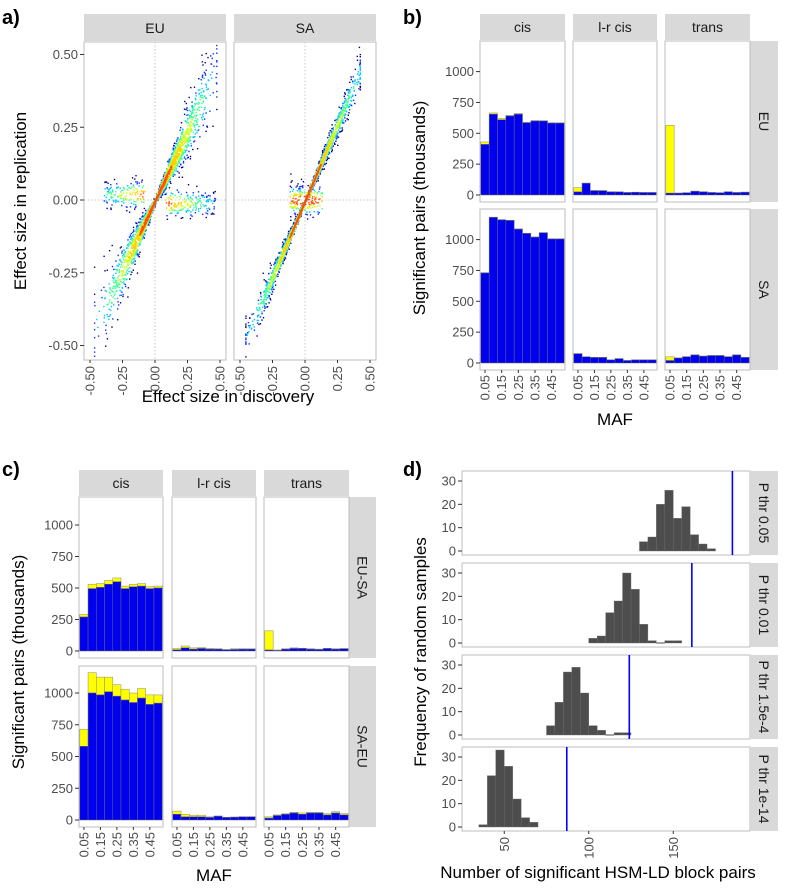 The height and width of the screenshot is (893, 800). Describe the element at coordinates (412, 470) in the screenshot. I see `panel-label-d: d)` at that location.